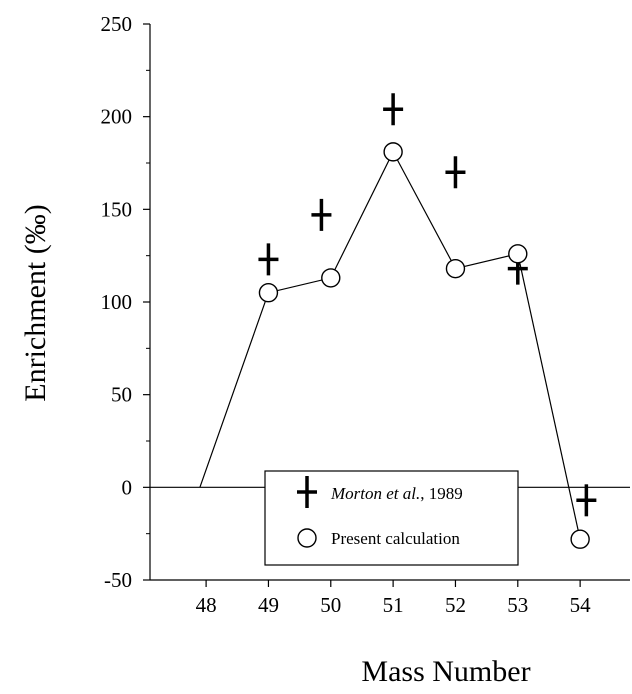  I want to click on y-tick-label: 0, so click(127, 487).